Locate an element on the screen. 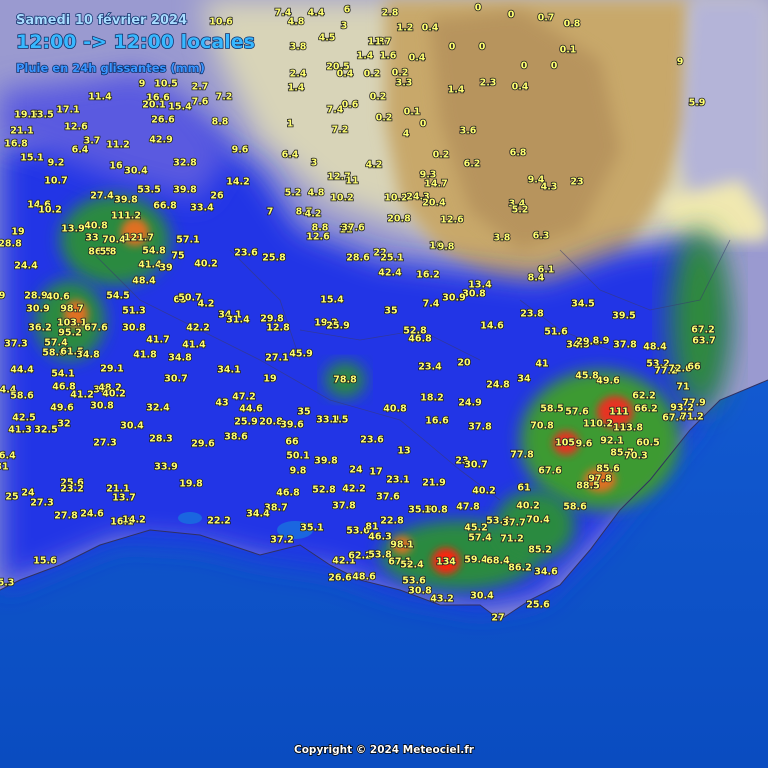 This screenshot has height=768, width=768. station-value: 21.1 is located at coordinates (21, 131).